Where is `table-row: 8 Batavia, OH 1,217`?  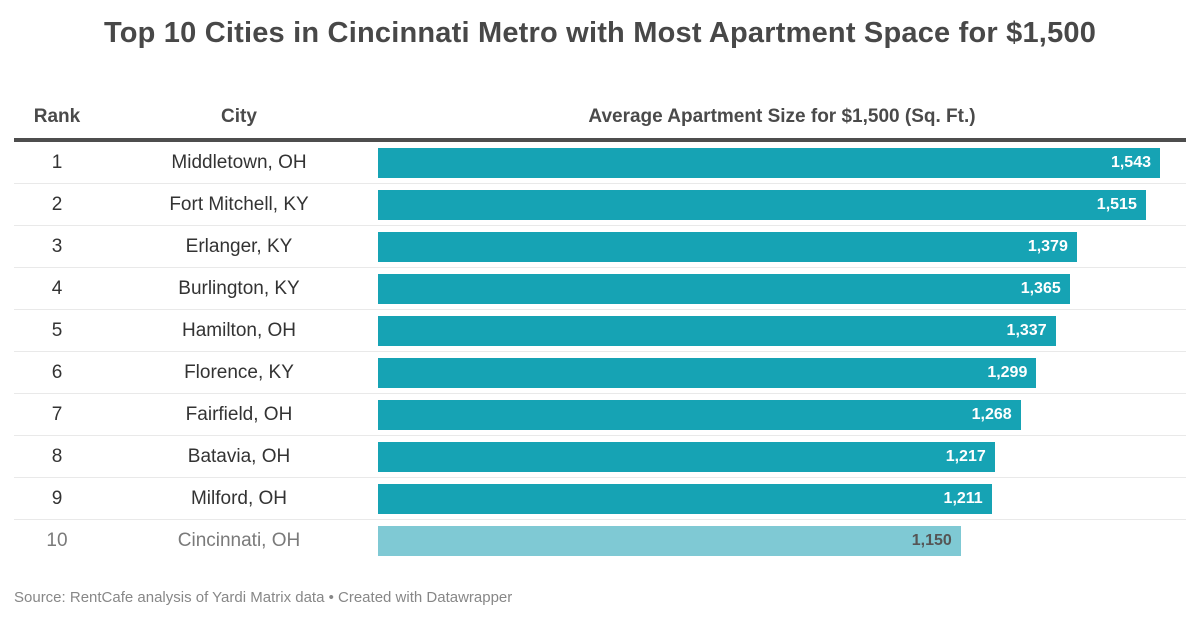 table-row: 8 Batavia, OH 1,217 is located at coordinates (600, 457).